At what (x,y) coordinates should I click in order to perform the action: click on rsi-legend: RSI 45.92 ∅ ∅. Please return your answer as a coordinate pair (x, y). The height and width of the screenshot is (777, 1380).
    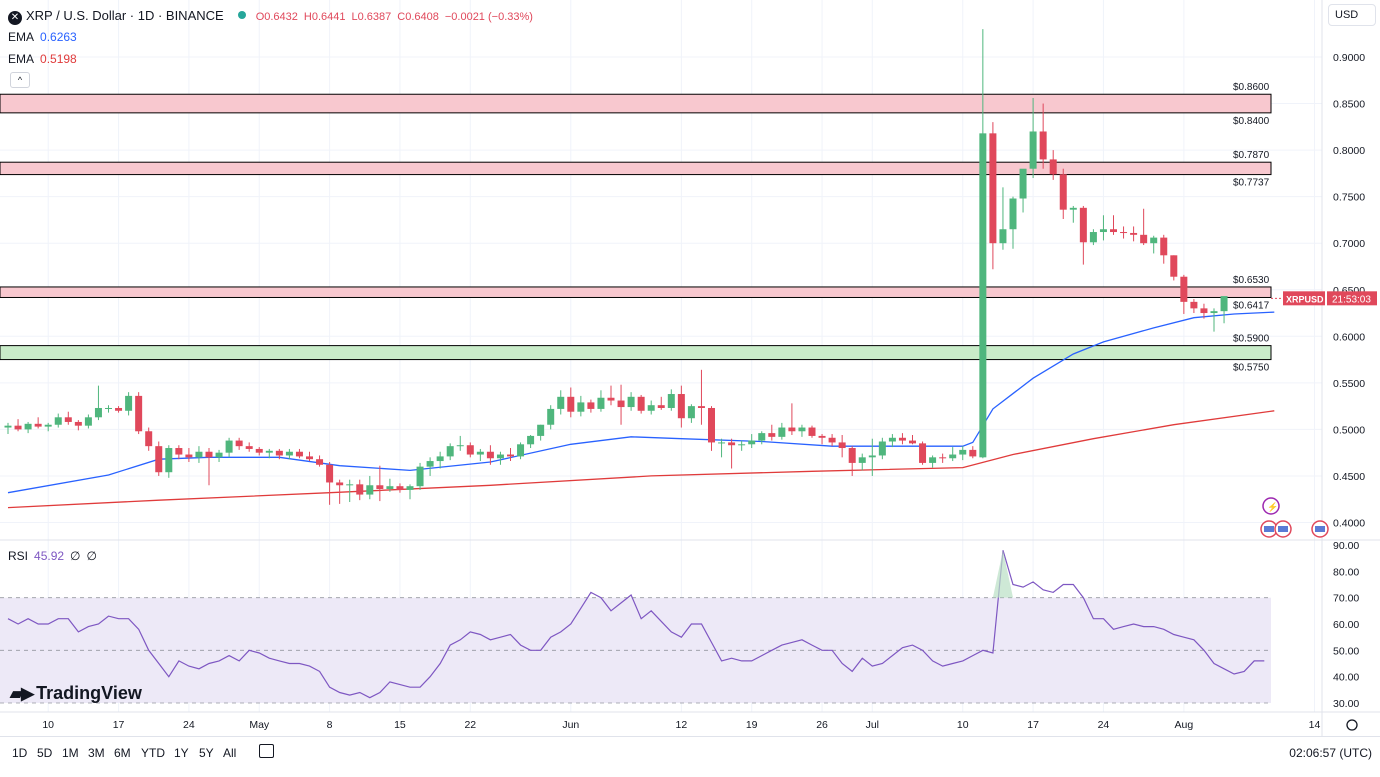
    Looking at the image, I should click on (55, 556).